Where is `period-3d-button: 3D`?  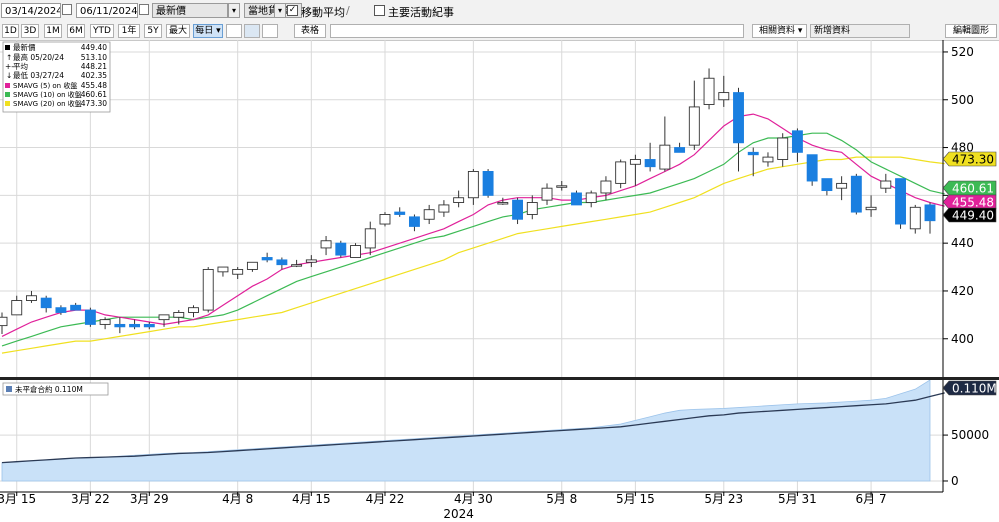
period-3d-button: 3D is located at coordinates (30, 31).